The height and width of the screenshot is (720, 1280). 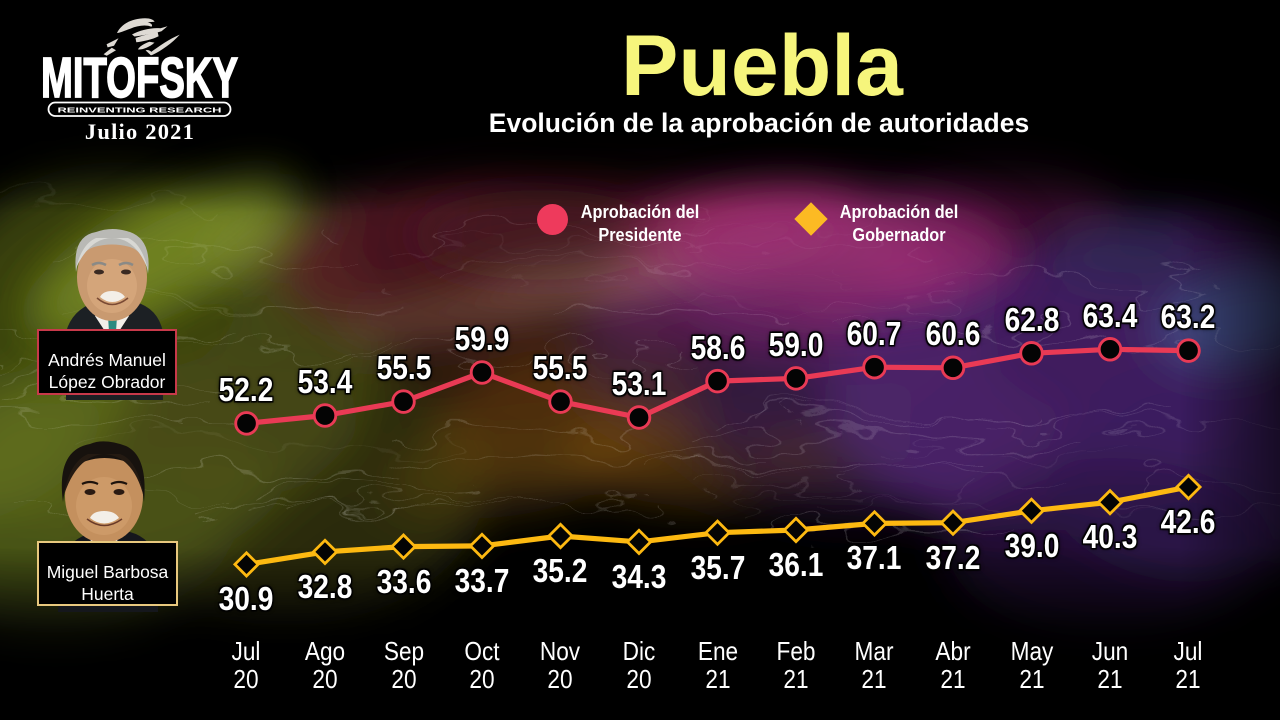 I want to click on svg-text: MITOFSKY, so click(x=139, y=78).